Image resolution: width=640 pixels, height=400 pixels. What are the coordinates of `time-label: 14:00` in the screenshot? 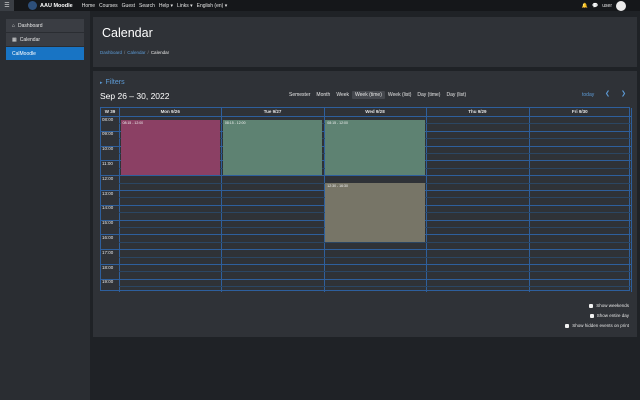 It's located at (108, 208).